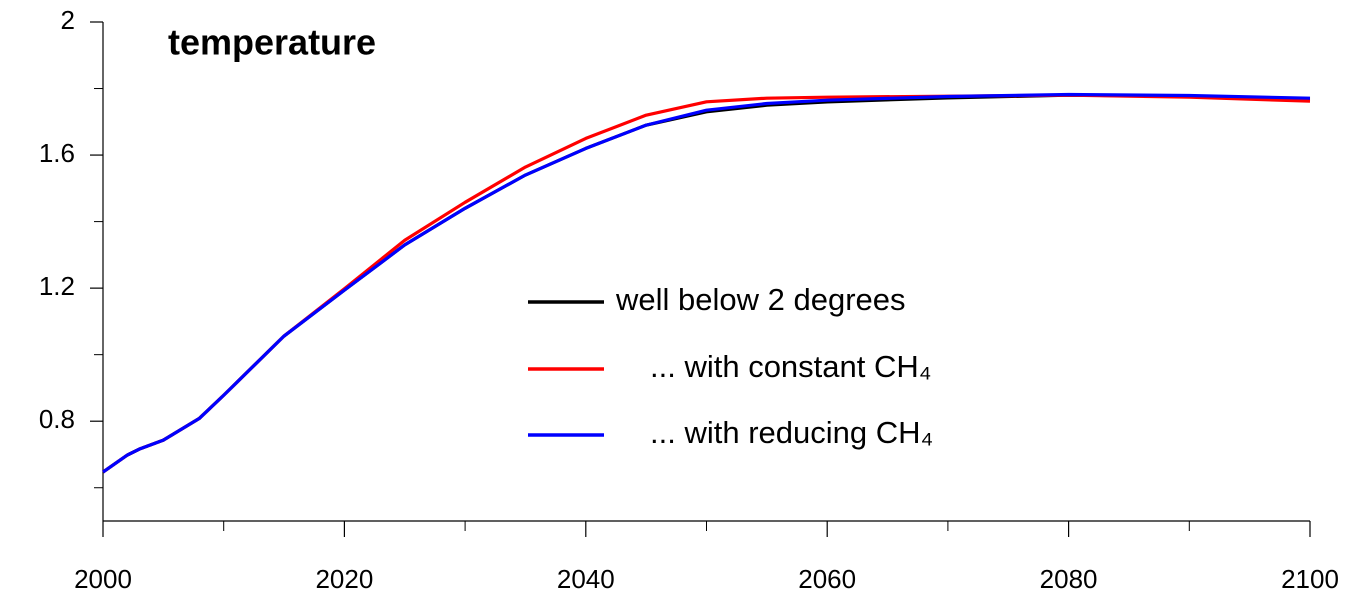 This screenshot has height=597, width=1358. What do you see at coordinates (1310, 579) in the screenshot?
I see `x-tick-label: 2100` at bounding box center [1310, 579].